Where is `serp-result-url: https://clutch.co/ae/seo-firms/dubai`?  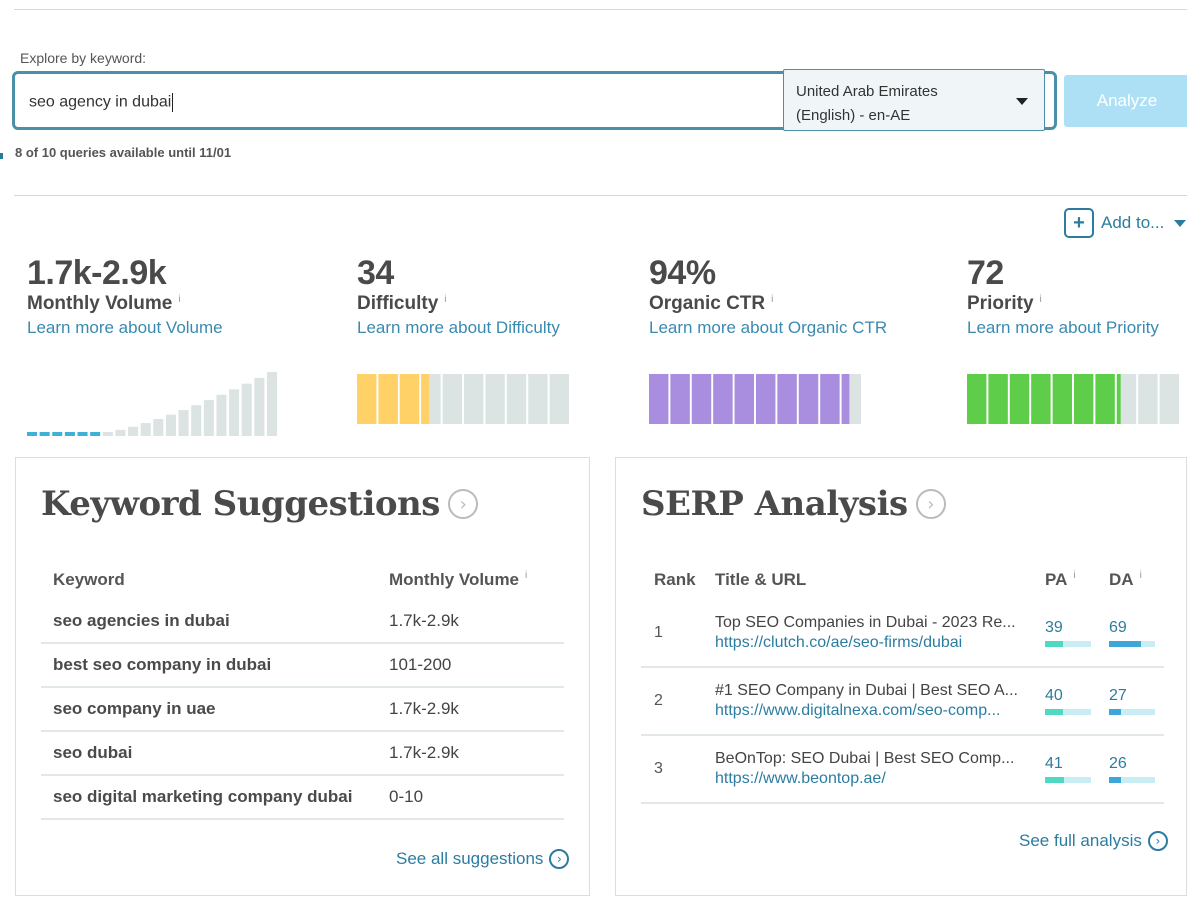 serp-result-url: https://clutch.co/ae/seo-firms/dubai is located at coordinates (839, 642).